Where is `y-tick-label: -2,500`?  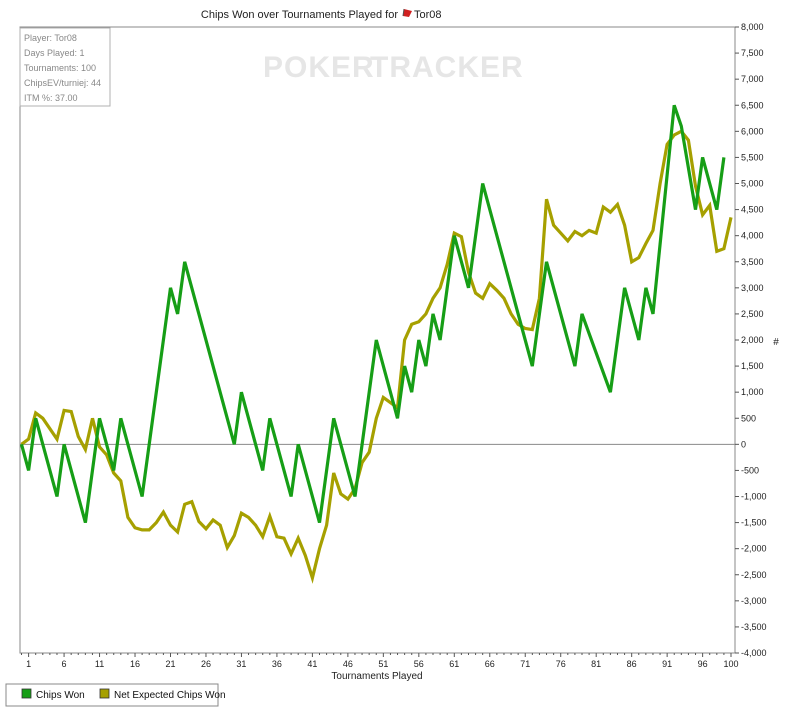 y-tick-label: -2,500 is located at coordinates (754, 575).